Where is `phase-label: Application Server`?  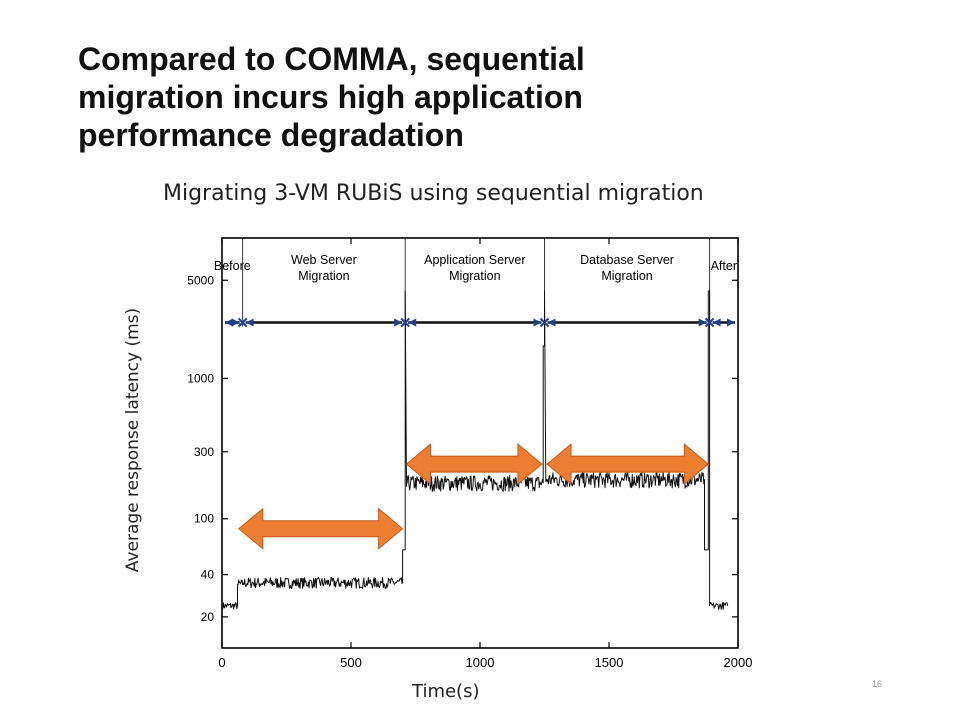 phase-label: Application Server is located at coordinates (474, 260).